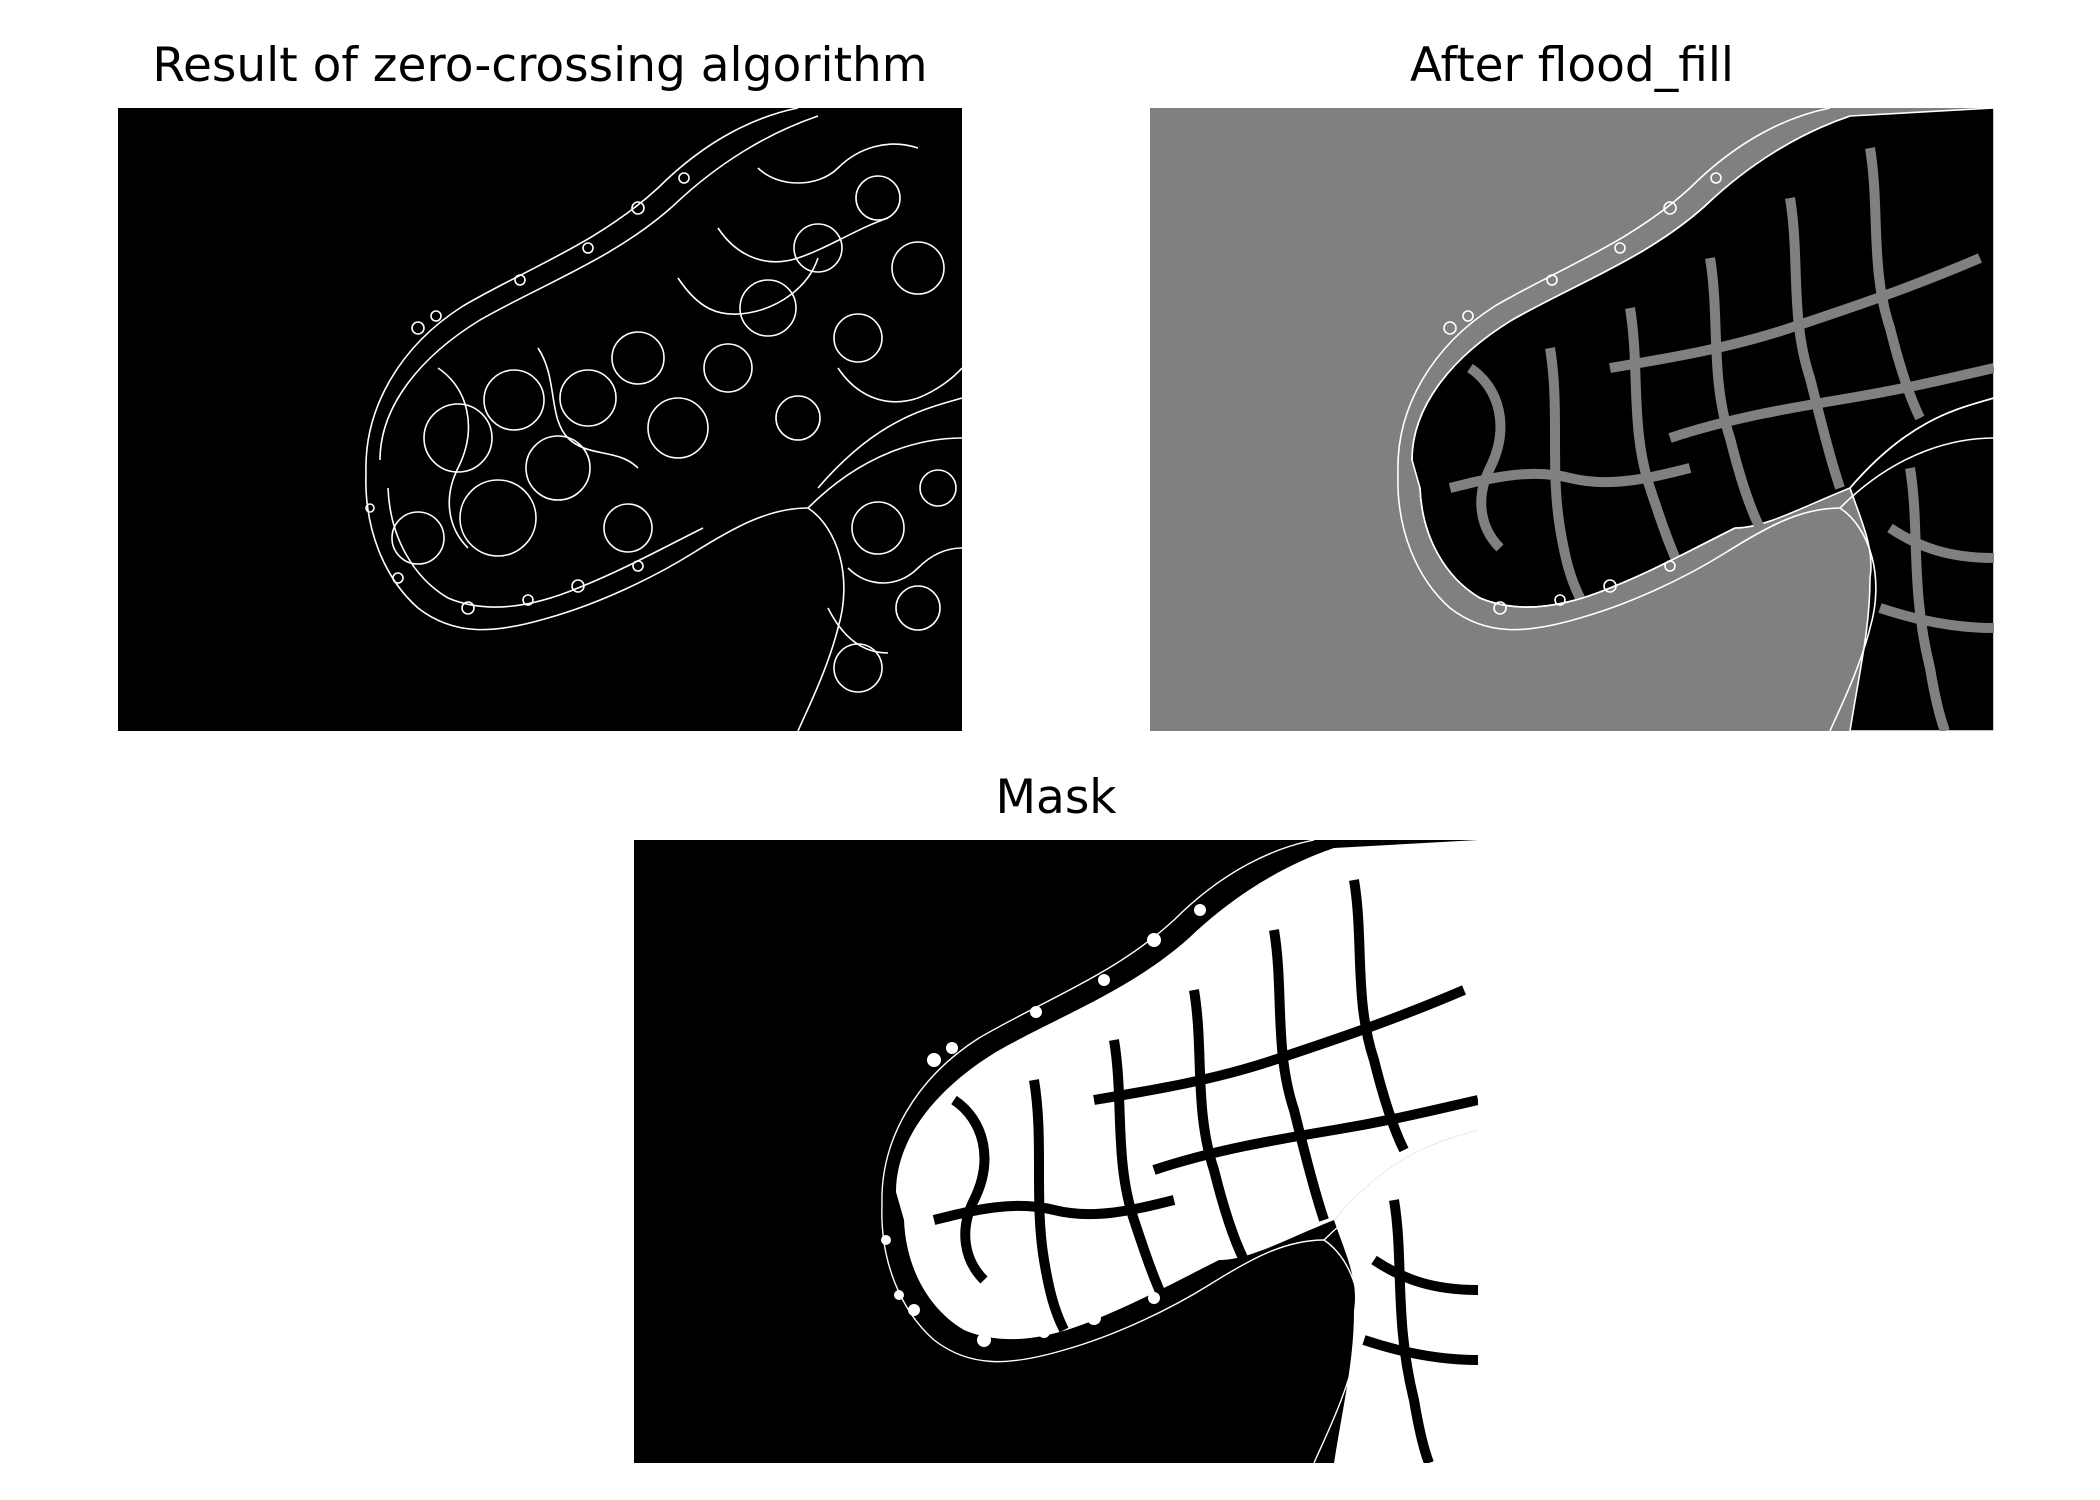 The width and height of the screenshot is (2100, 1500). I want to click on panel-title-mask: Mask, so click(1056, 797).